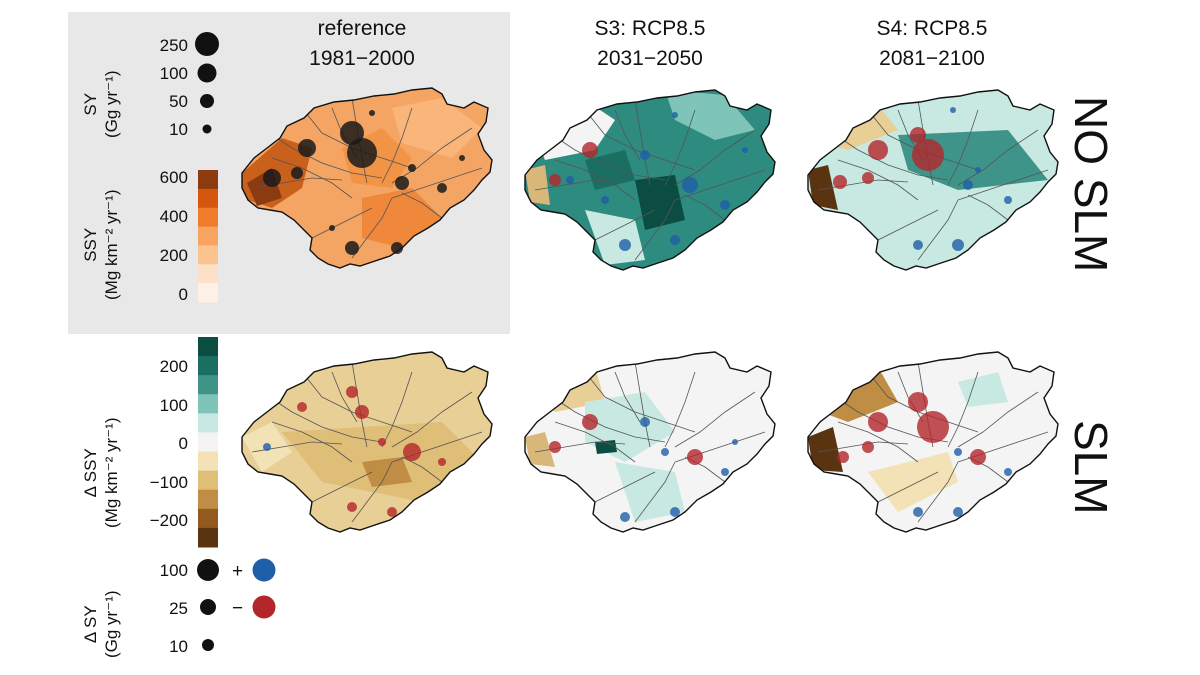 This screenshot has width=1200, height=675. Describe the element at coordinates (168, 520) in the screenshot. I see `dssy-tick-minus200: −200` at that location.